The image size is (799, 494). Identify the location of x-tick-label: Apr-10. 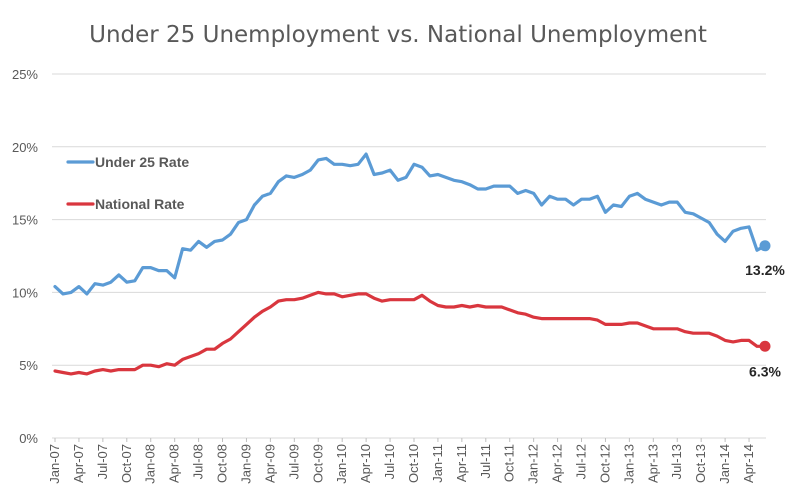
(365, 463).